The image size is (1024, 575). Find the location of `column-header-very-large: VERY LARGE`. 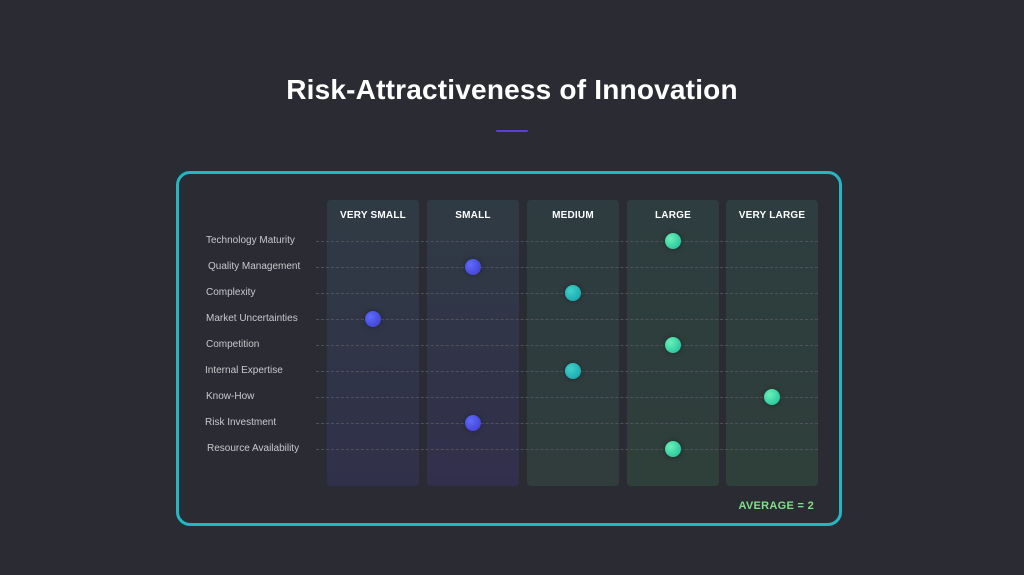

column-header-very-large: VERY LARGE is located at coordinates (772, 215).